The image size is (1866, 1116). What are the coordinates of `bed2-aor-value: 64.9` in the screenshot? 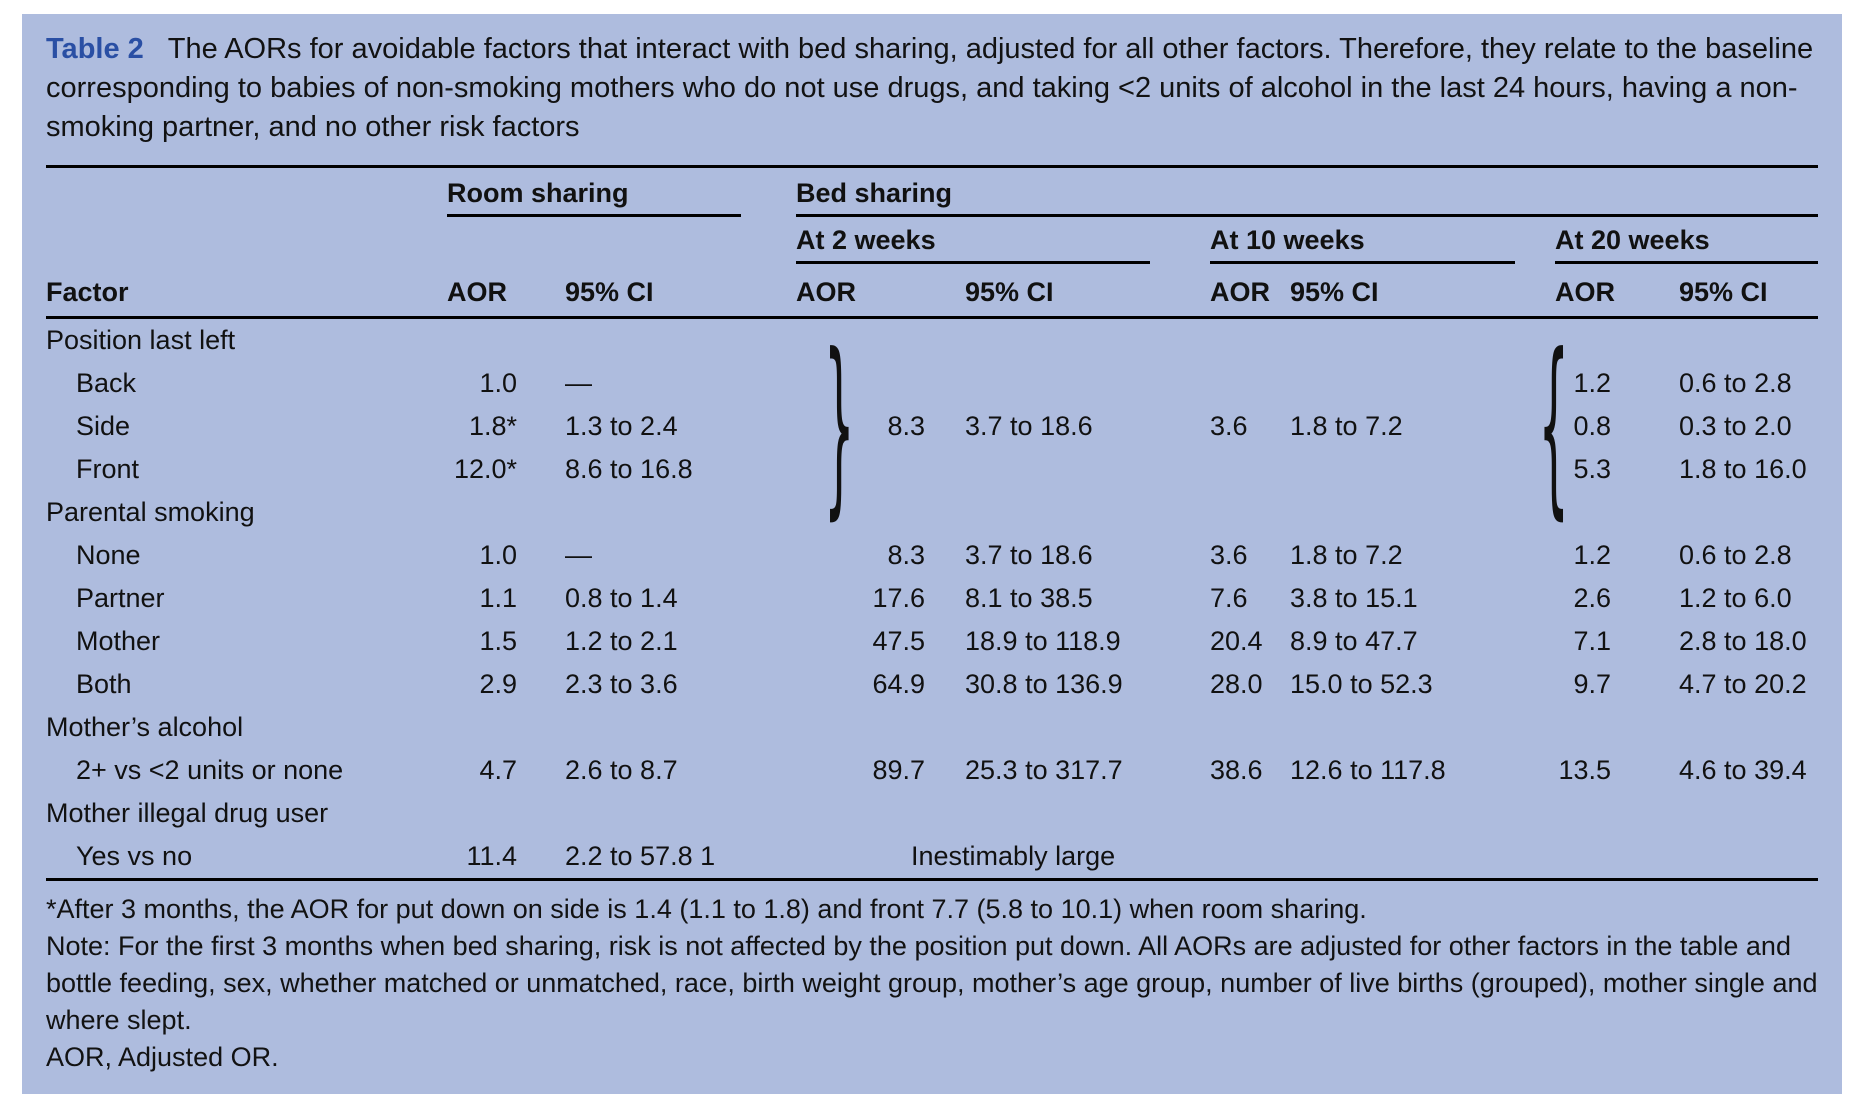 It's located at (899, 684).